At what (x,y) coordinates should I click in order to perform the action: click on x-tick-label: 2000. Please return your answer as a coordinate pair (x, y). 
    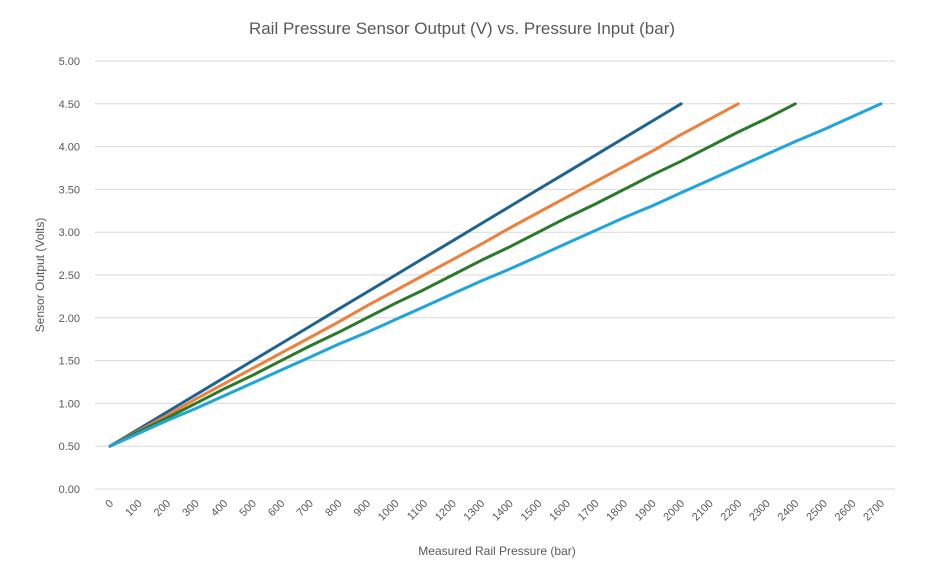
    Looking at the image, I should click on (674, 511).